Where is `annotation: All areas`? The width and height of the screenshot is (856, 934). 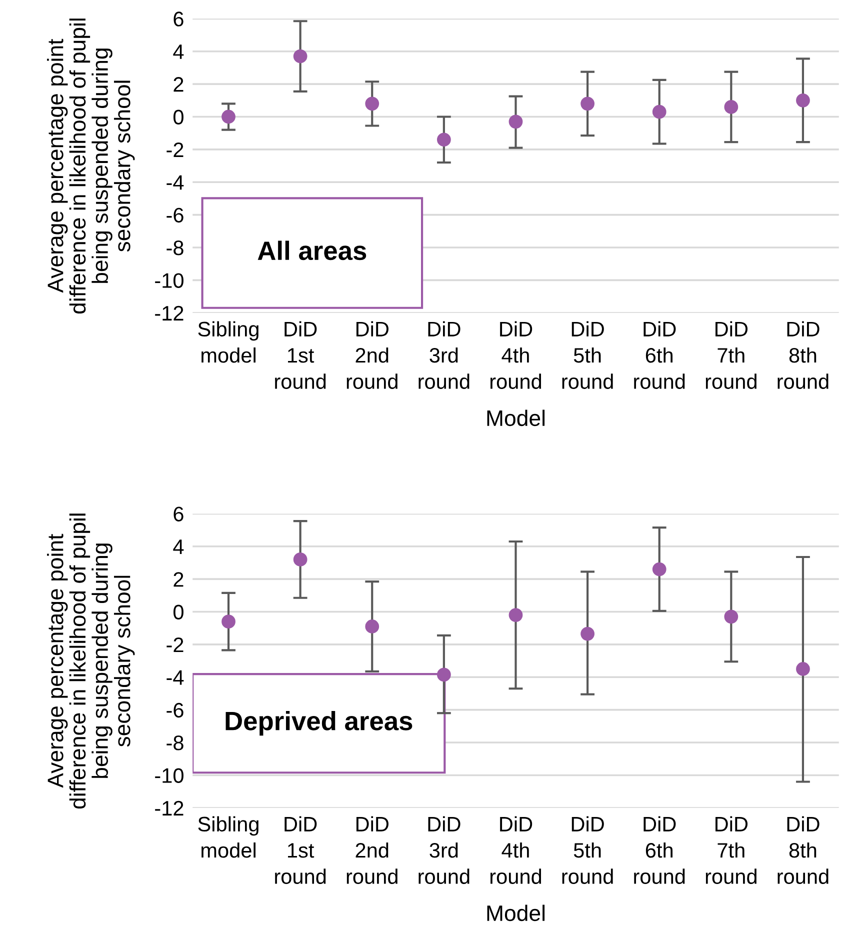 annotation: All areas is located at coordinates (312, 250).